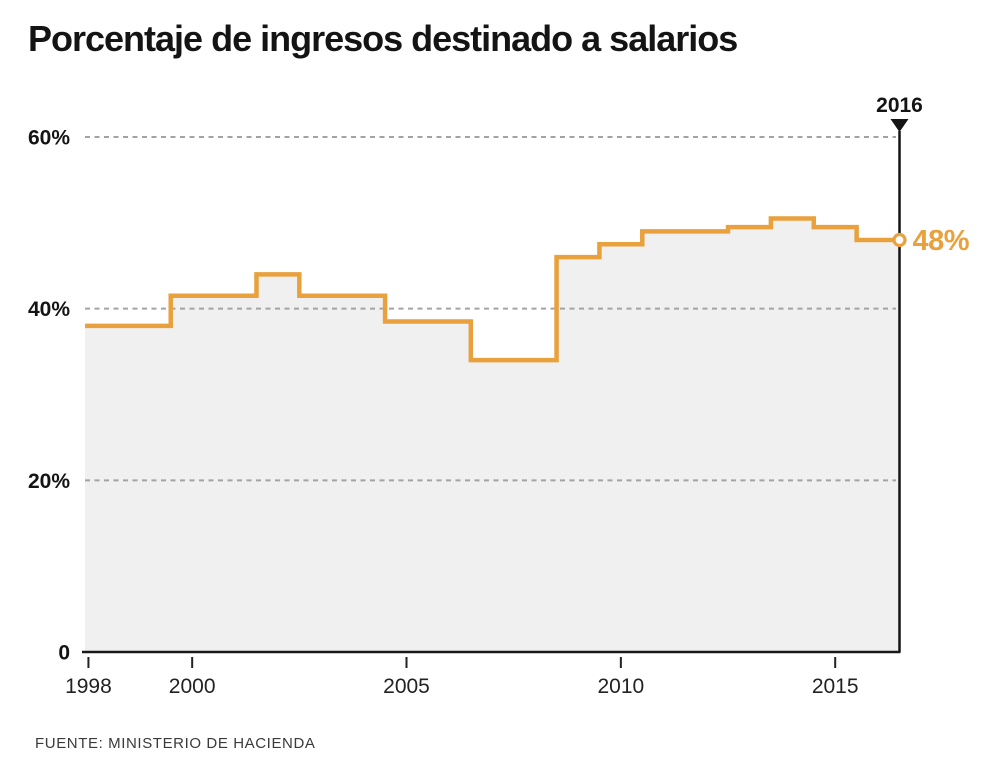  I want to click on annotation-year-label: 2016, so click(899, 105).